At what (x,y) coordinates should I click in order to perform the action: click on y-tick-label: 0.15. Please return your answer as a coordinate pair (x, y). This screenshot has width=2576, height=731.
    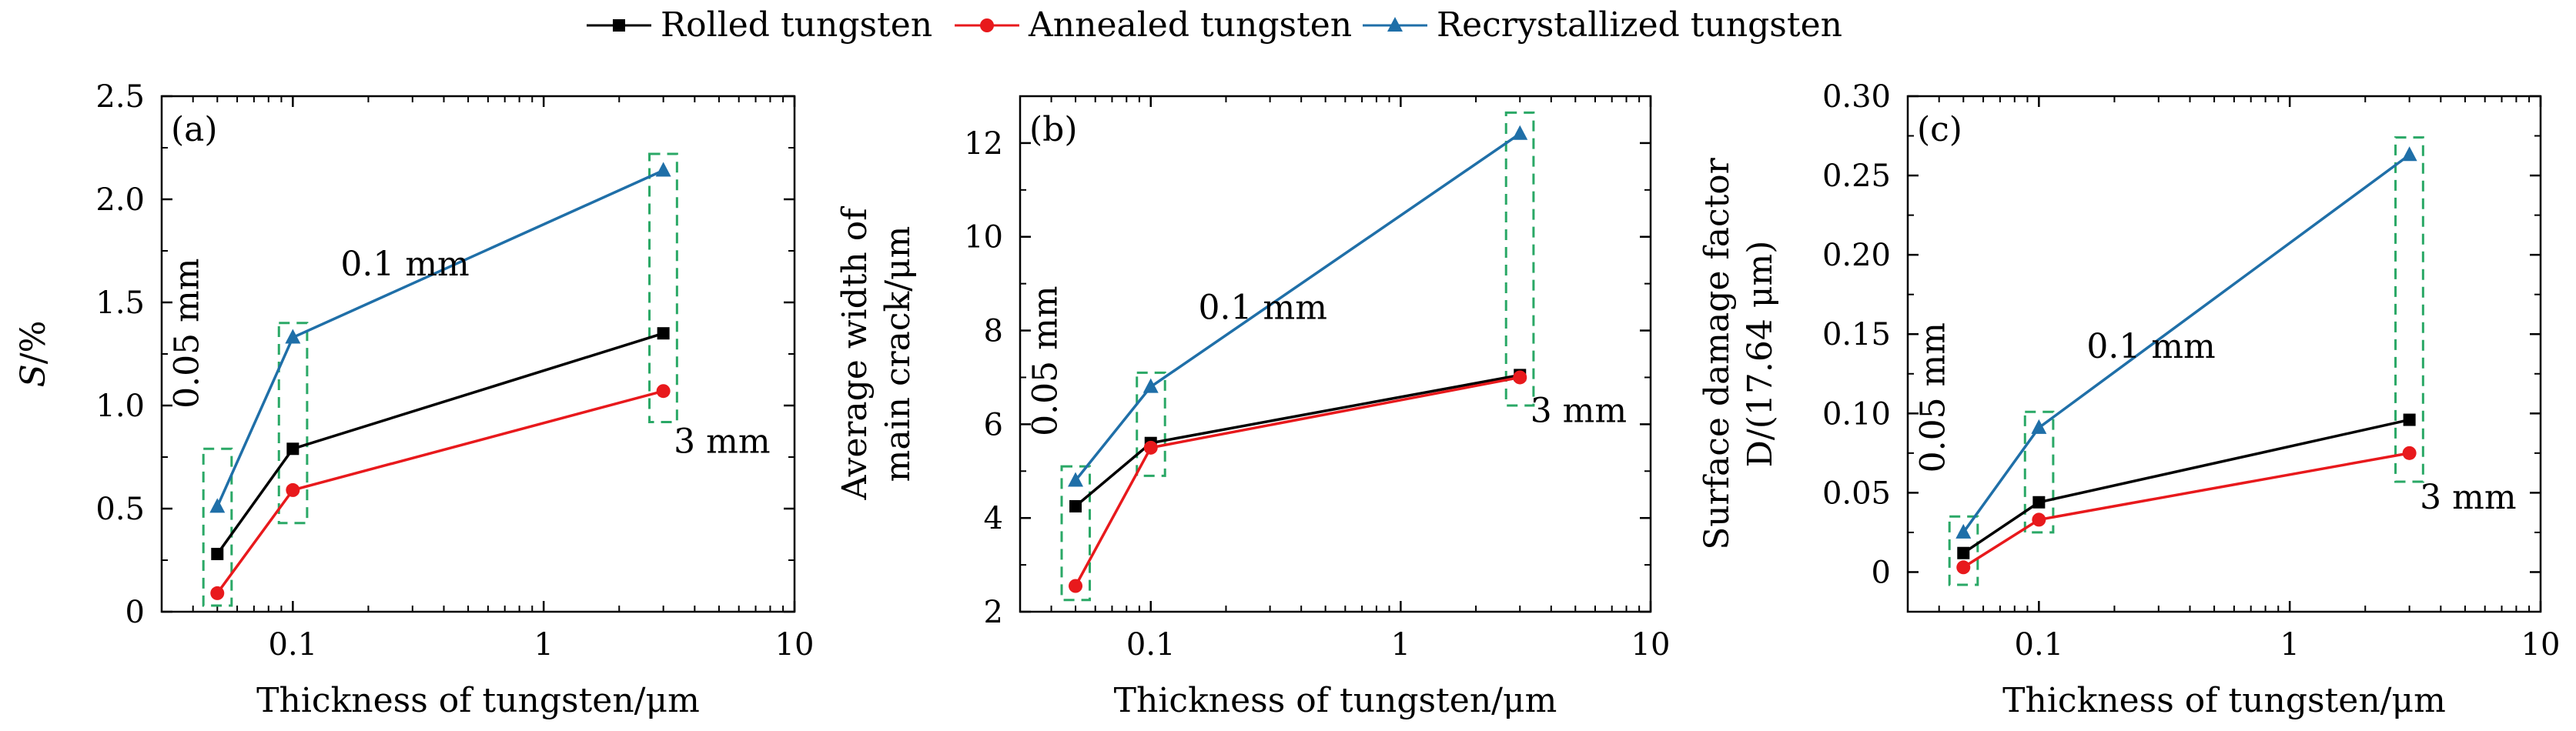
    Looking at the image, I should click on (1857, 334).